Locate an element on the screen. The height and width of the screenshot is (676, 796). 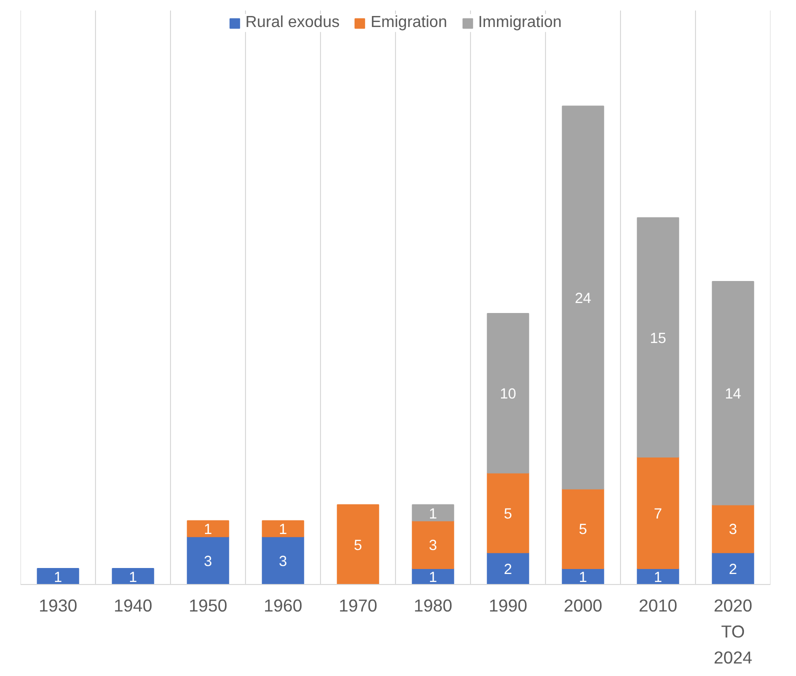
data-label: 15 is located at coordinates (658, 338).